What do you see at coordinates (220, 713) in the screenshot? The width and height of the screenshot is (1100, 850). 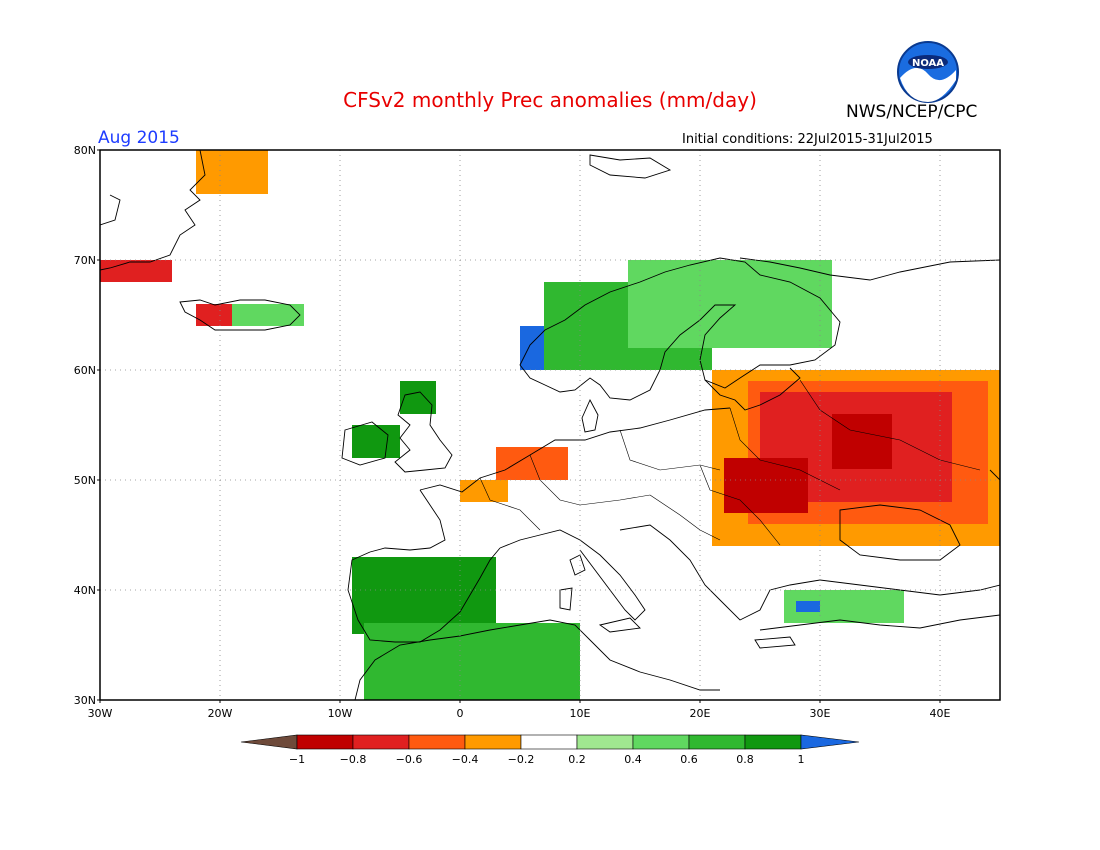 I see `lon-label: 20W` at bounding box center [220, 713].